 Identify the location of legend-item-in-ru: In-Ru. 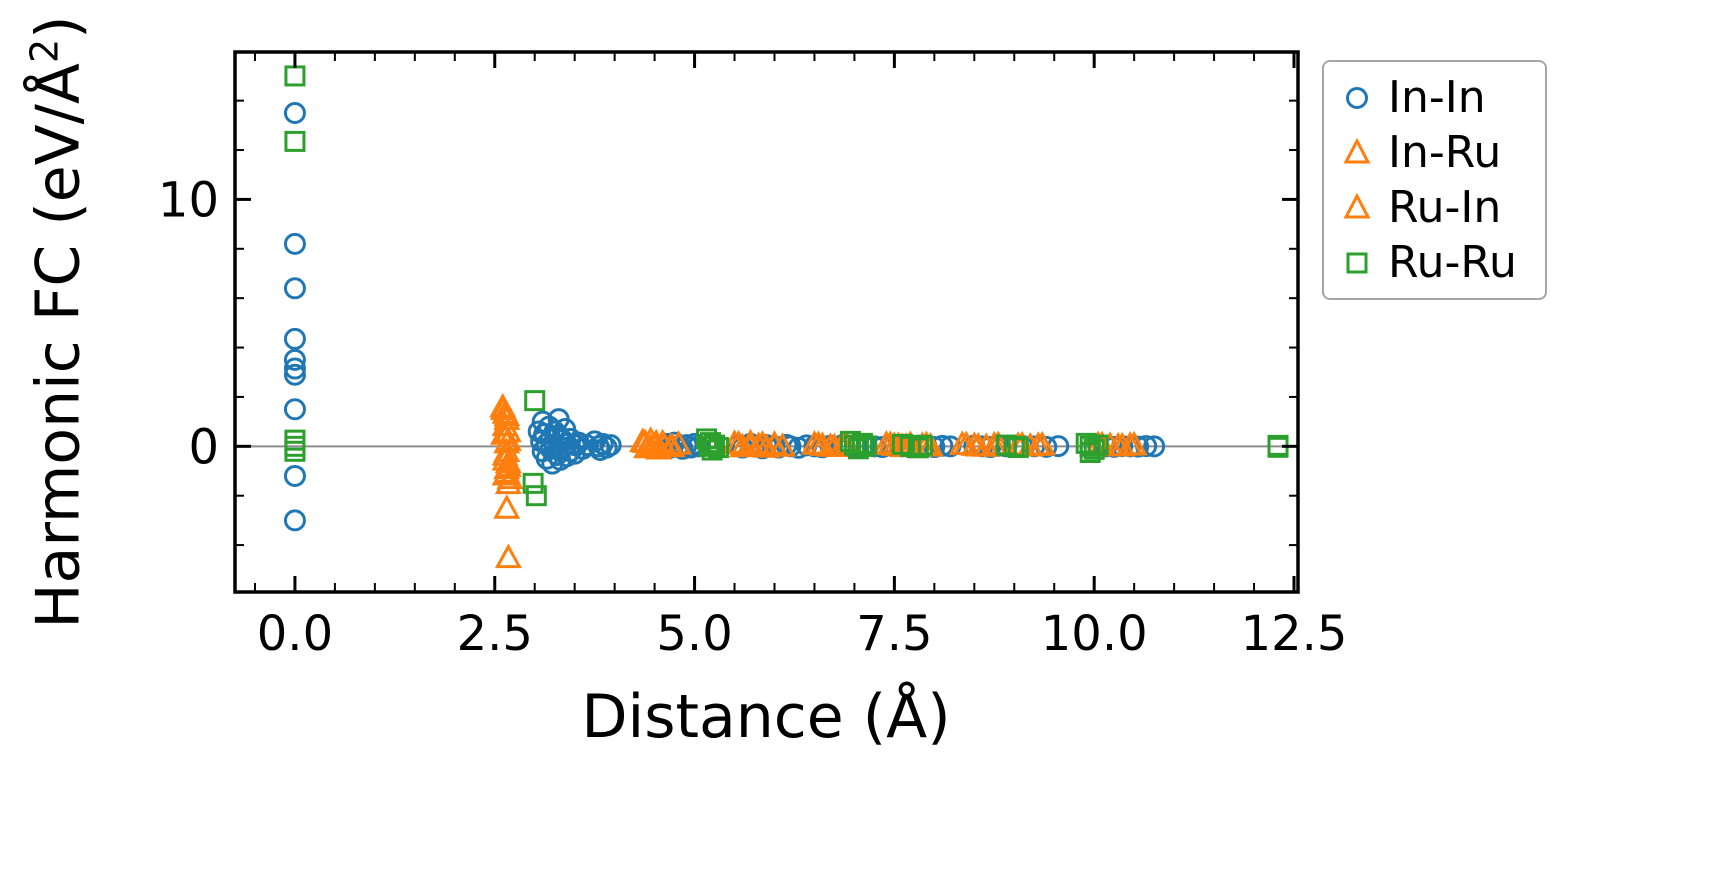
(1428, 152).